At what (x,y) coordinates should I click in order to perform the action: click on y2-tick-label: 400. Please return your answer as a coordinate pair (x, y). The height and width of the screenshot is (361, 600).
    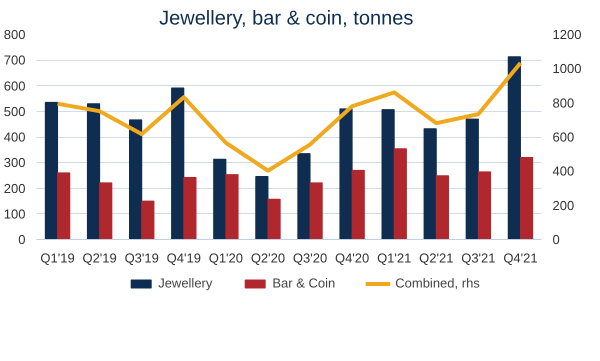
    Looking at the image, I should click on (563, 171).